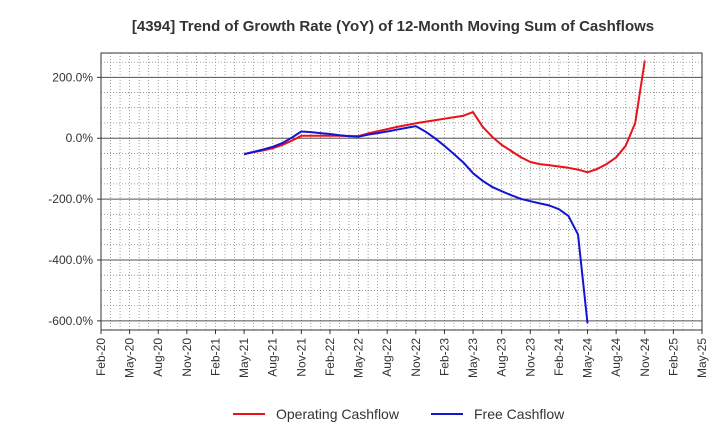  What do you see at coordinates (101, 357) in the screenshot?
I see `x-tick-label: Feb-20` at bounding box center [101, 357].